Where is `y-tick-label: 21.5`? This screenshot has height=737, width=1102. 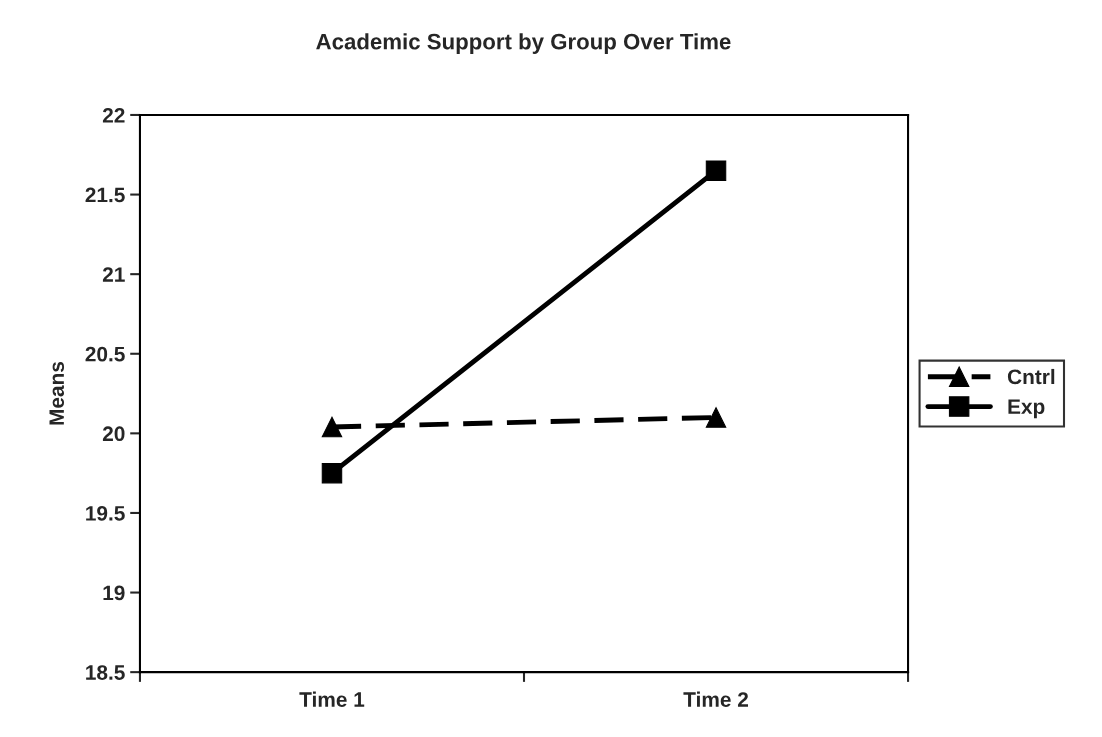
y-tick-label: 21.5 is located at coordinates (105, 195).